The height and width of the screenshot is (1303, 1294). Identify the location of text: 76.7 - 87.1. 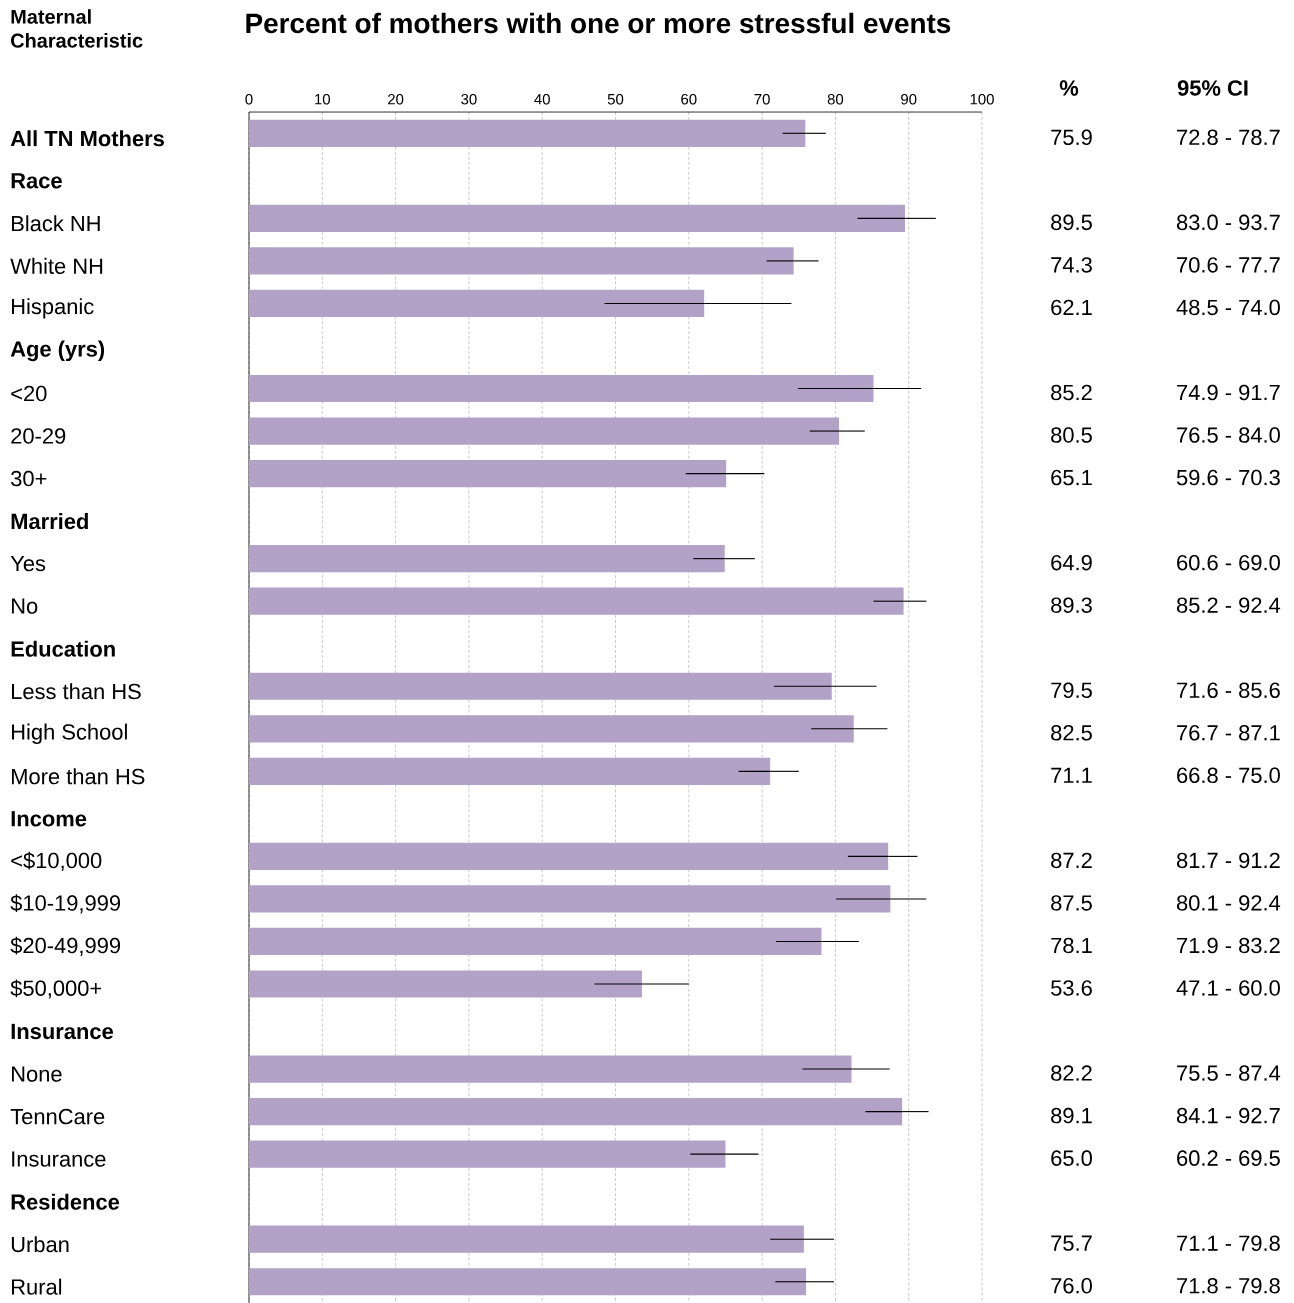
(1228, 733).